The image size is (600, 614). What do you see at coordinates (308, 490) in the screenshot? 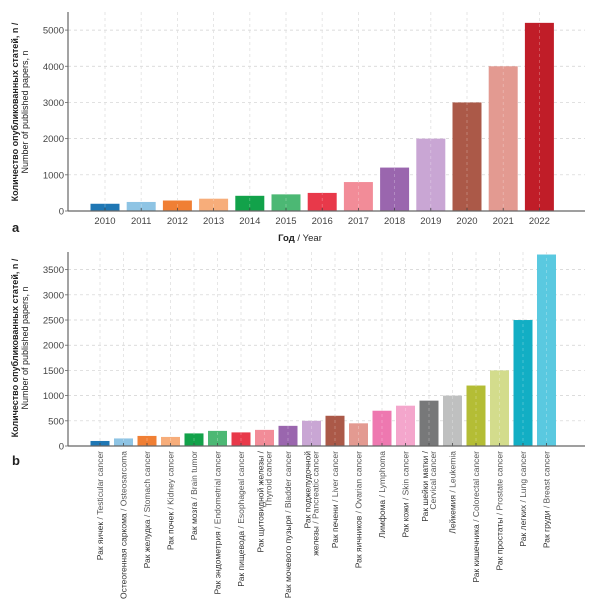
I see `x-tick-label-ru: Рак поджелудочной` at bounding box center [308, 490].